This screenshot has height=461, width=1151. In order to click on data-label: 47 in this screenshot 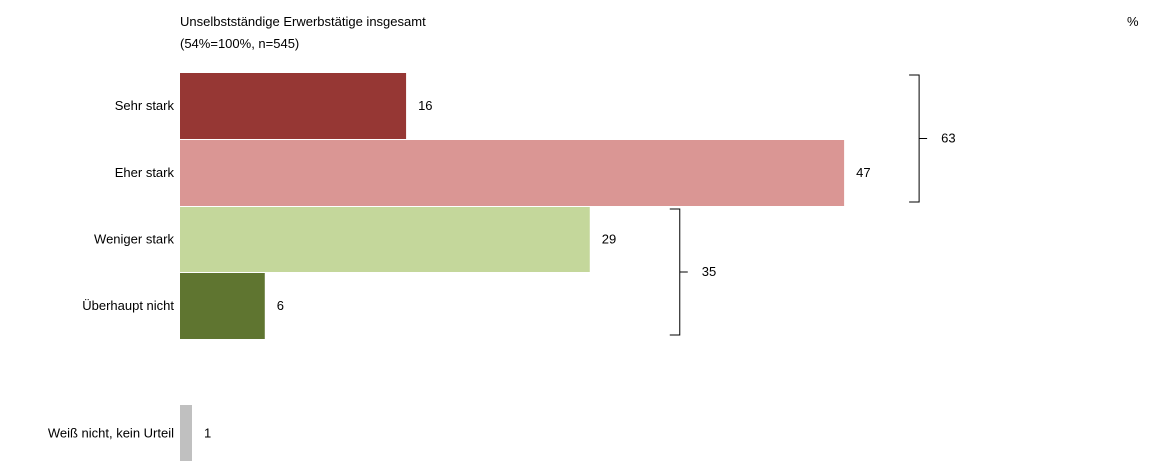, I will do `click(863, 172)`.